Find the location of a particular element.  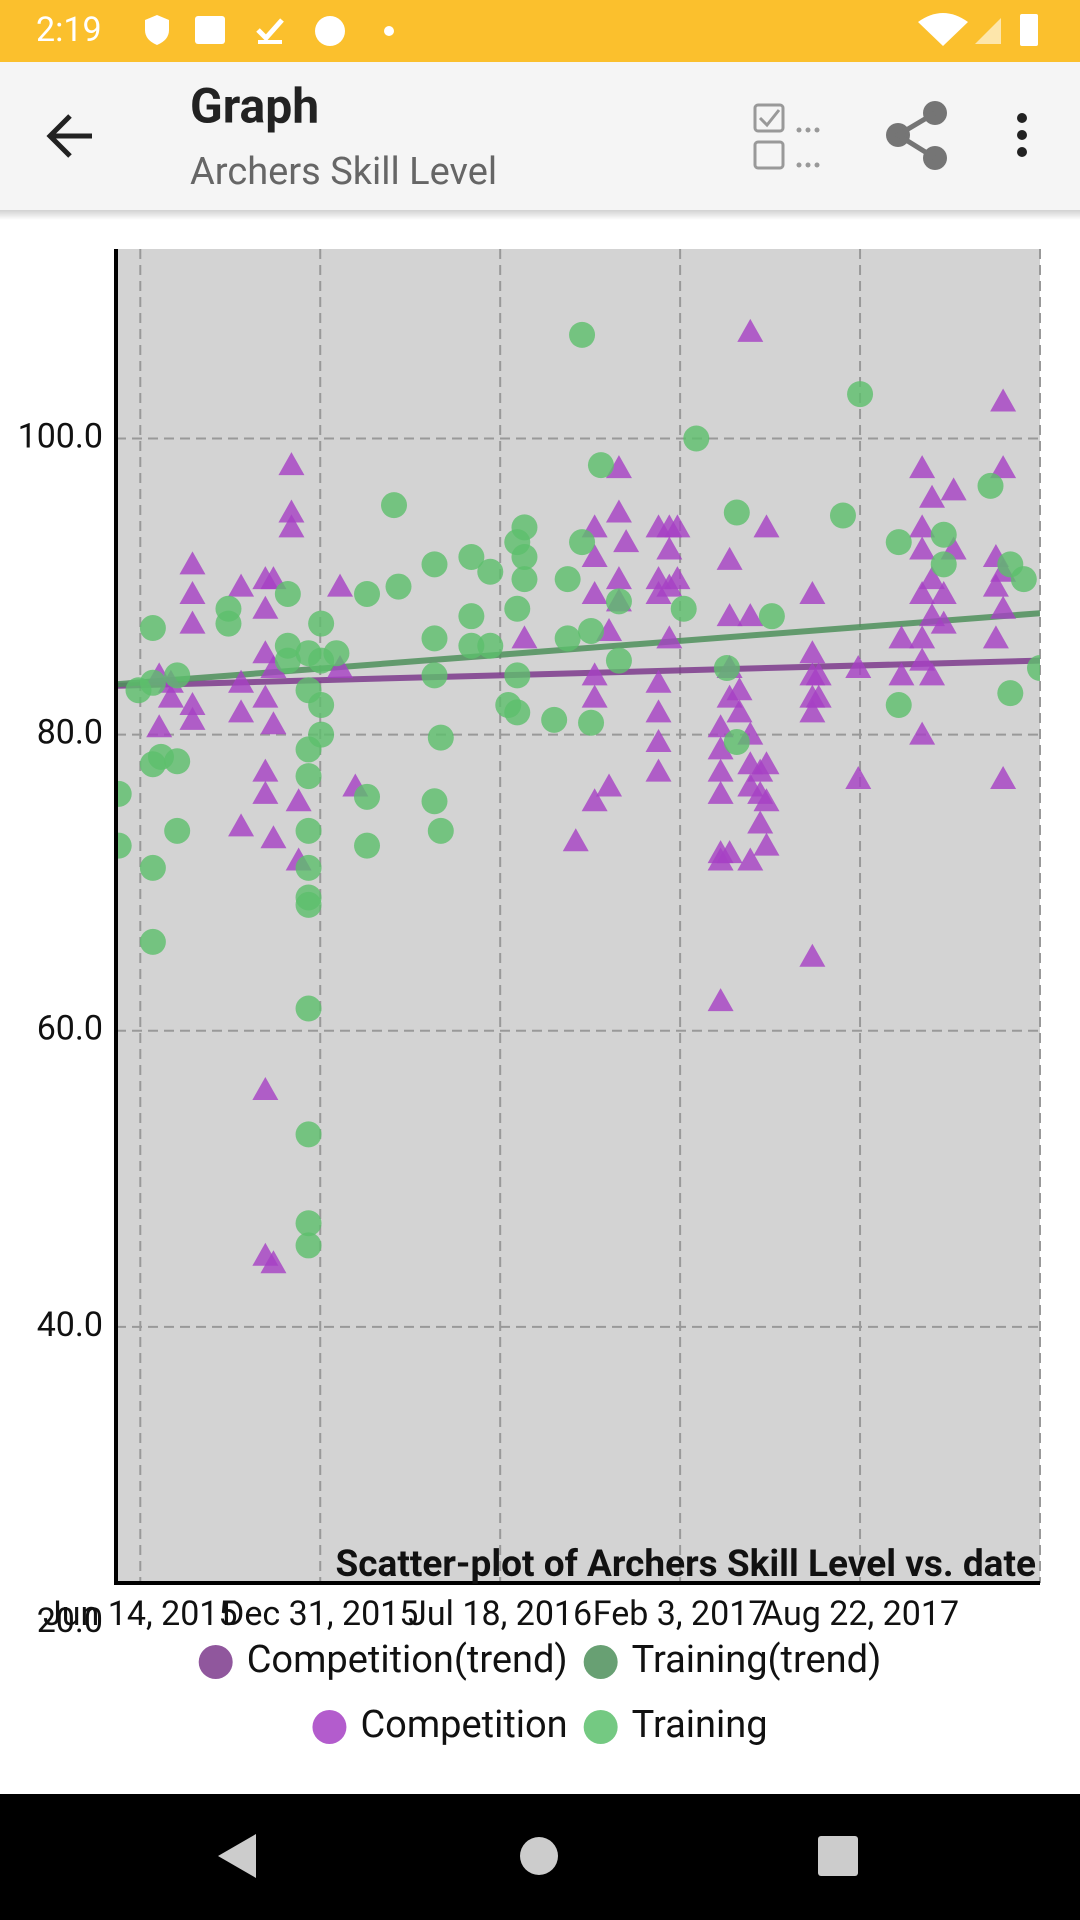

share-button is located at coordinates (916, 135).